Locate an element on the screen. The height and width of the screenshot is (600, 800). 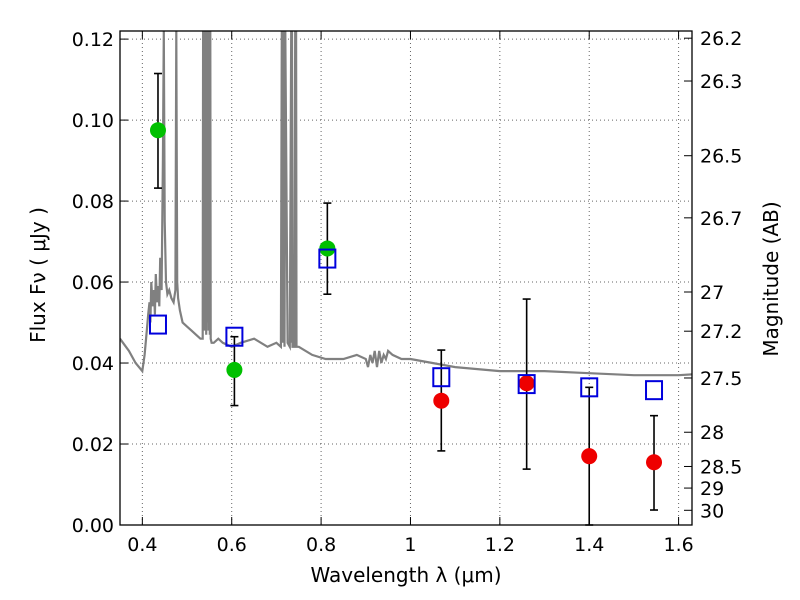
y2-axis-label: Magnitude (AB) is located at coordinates (771, 278).